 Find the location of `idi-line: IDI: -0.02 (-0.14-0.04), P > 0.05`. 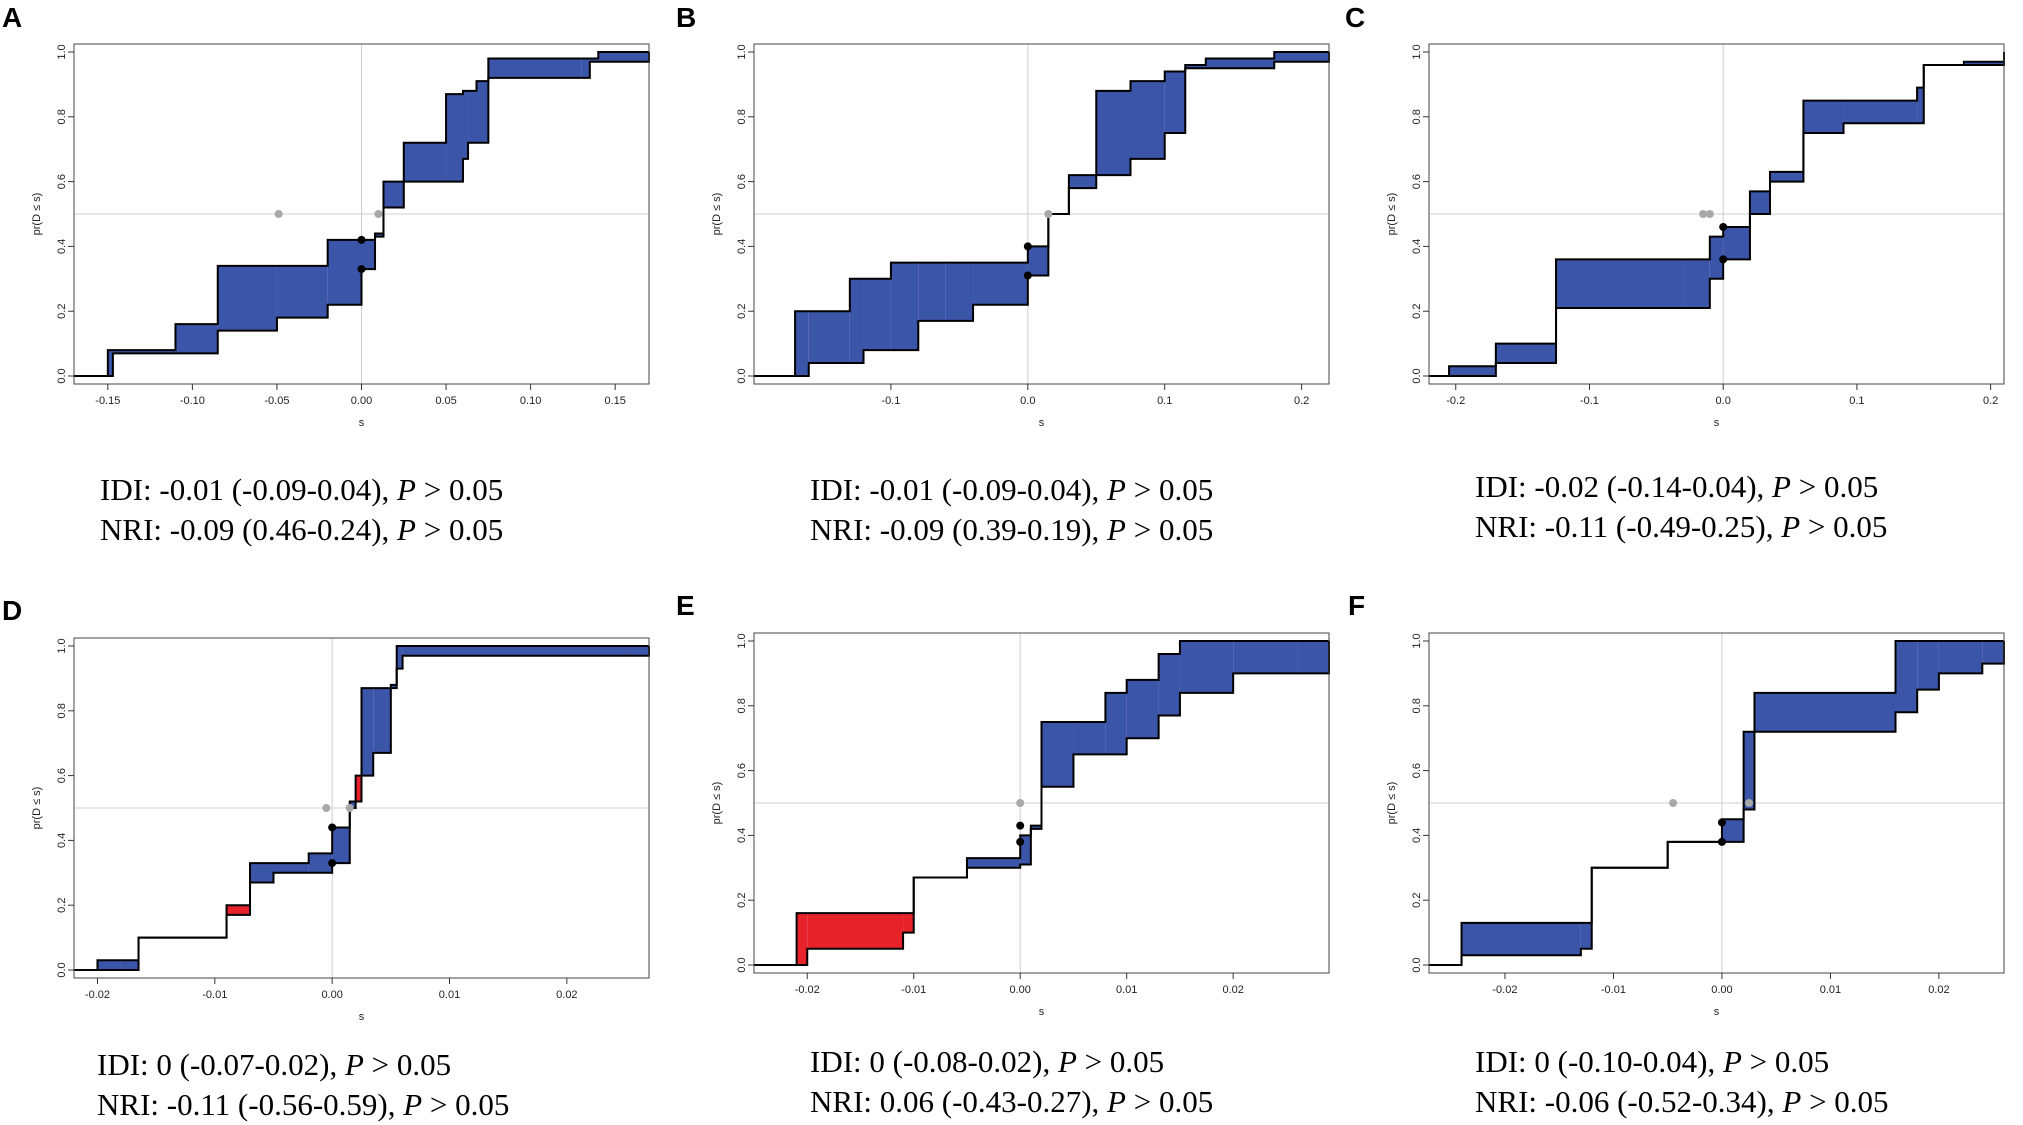

idi-line: IDI: -0.02 (-0.14-0.04), P > 0.05 is located at coordinates (1681, 487).